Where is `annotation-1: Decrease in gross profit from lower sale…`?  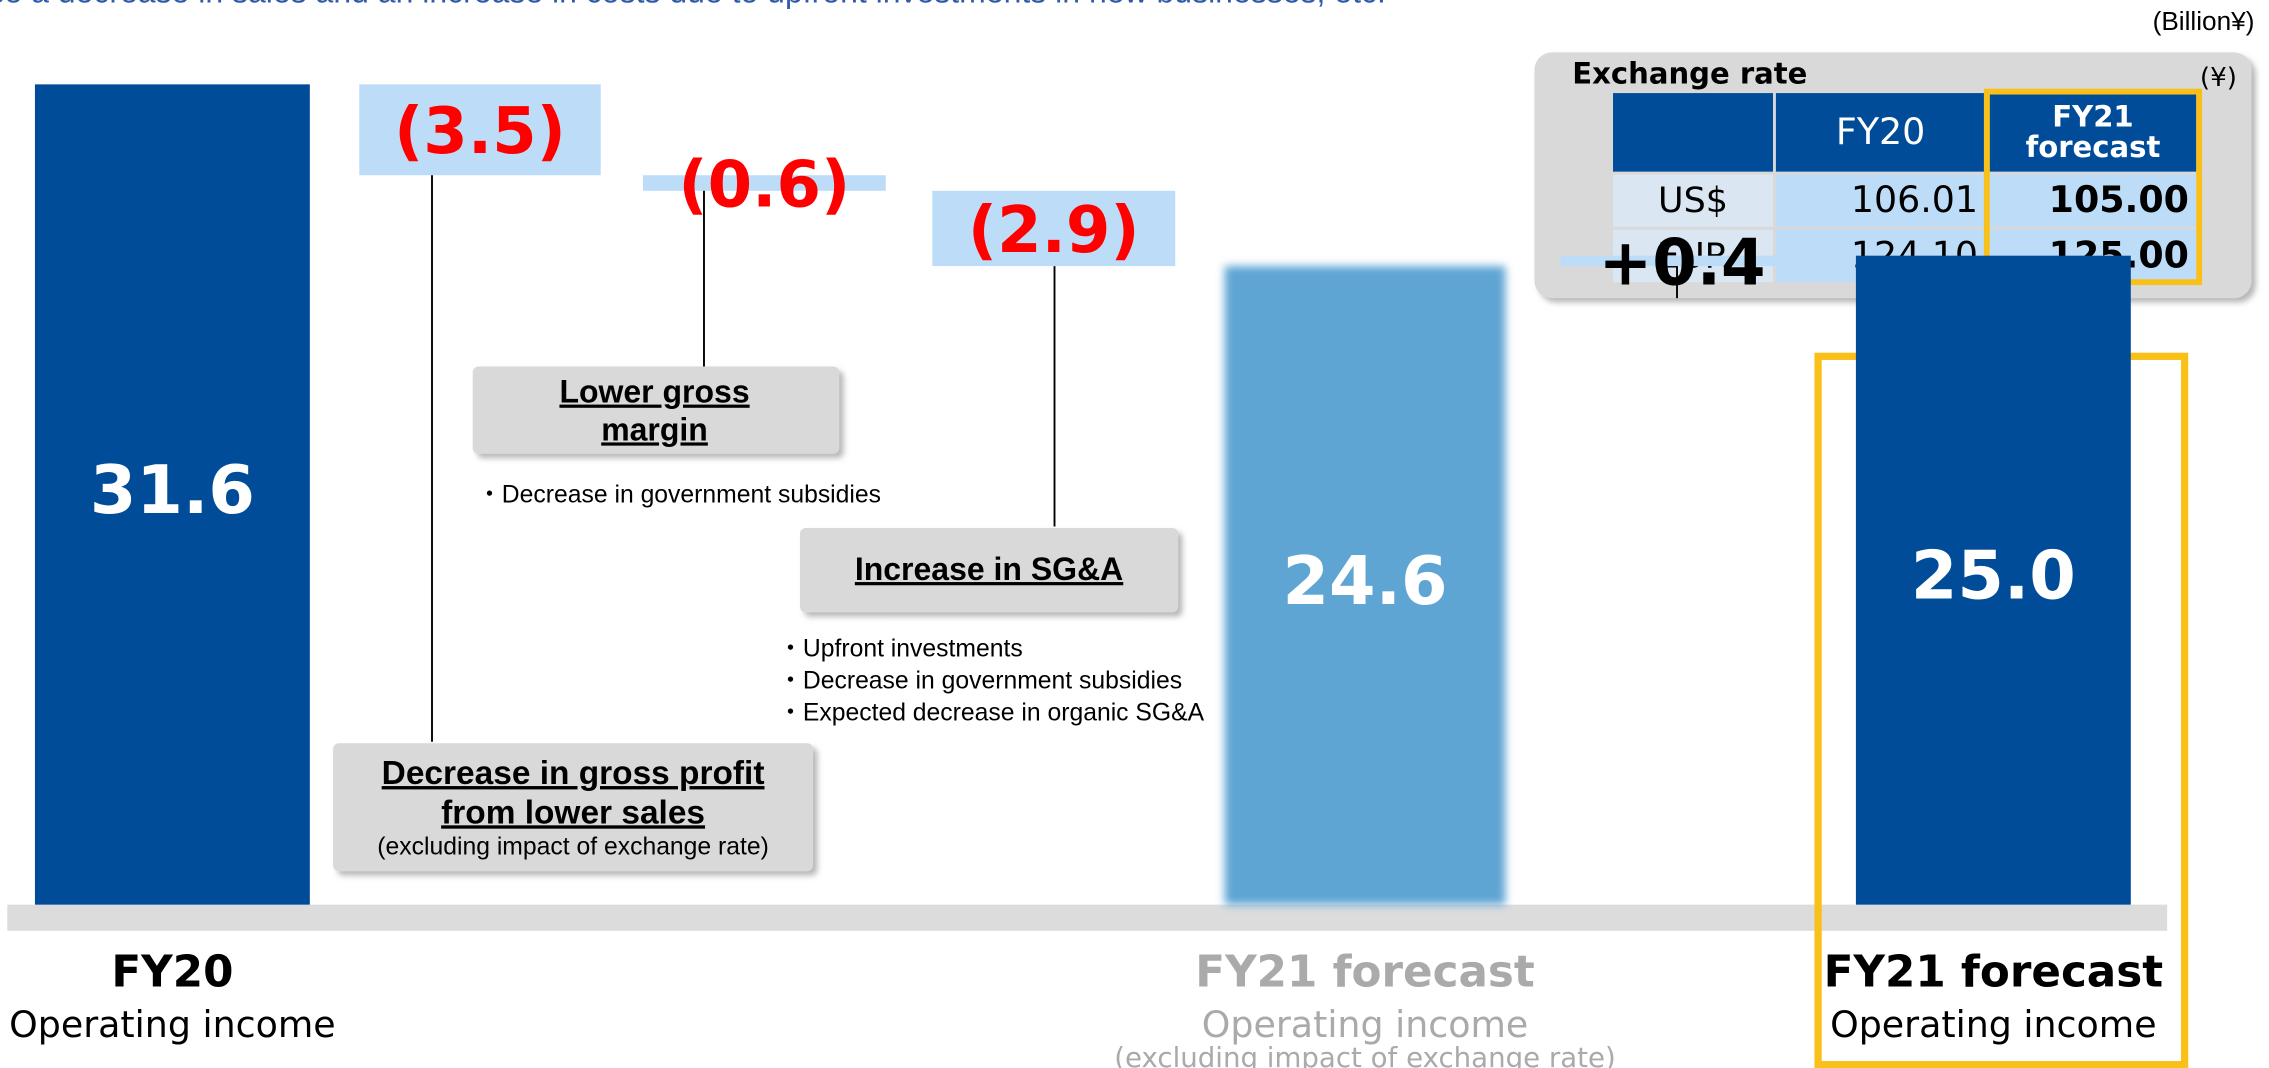 annotation-1: Decrease in gross profit from lower sale… is located at coordinates (573, 807).